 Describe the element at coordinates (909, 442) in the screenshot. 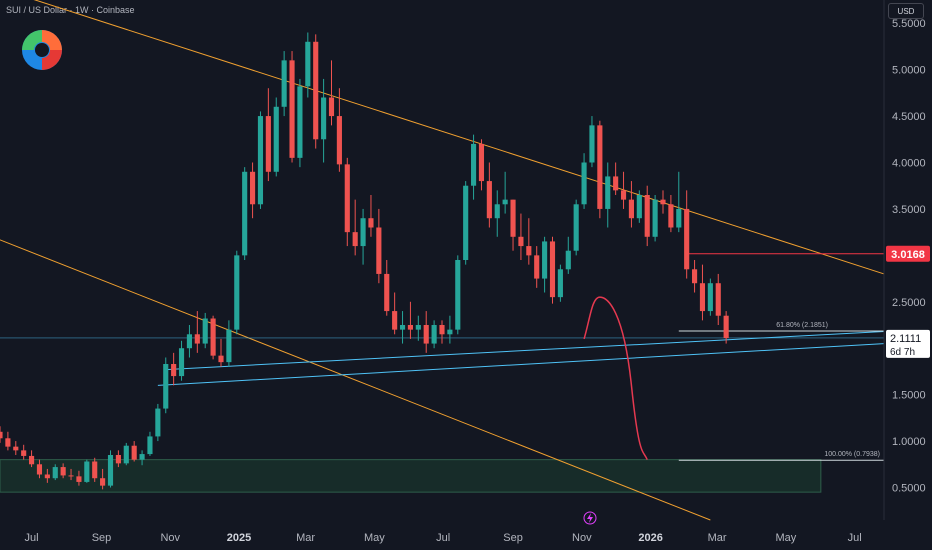

I see `y-tick-label: 1.0000` at that location.